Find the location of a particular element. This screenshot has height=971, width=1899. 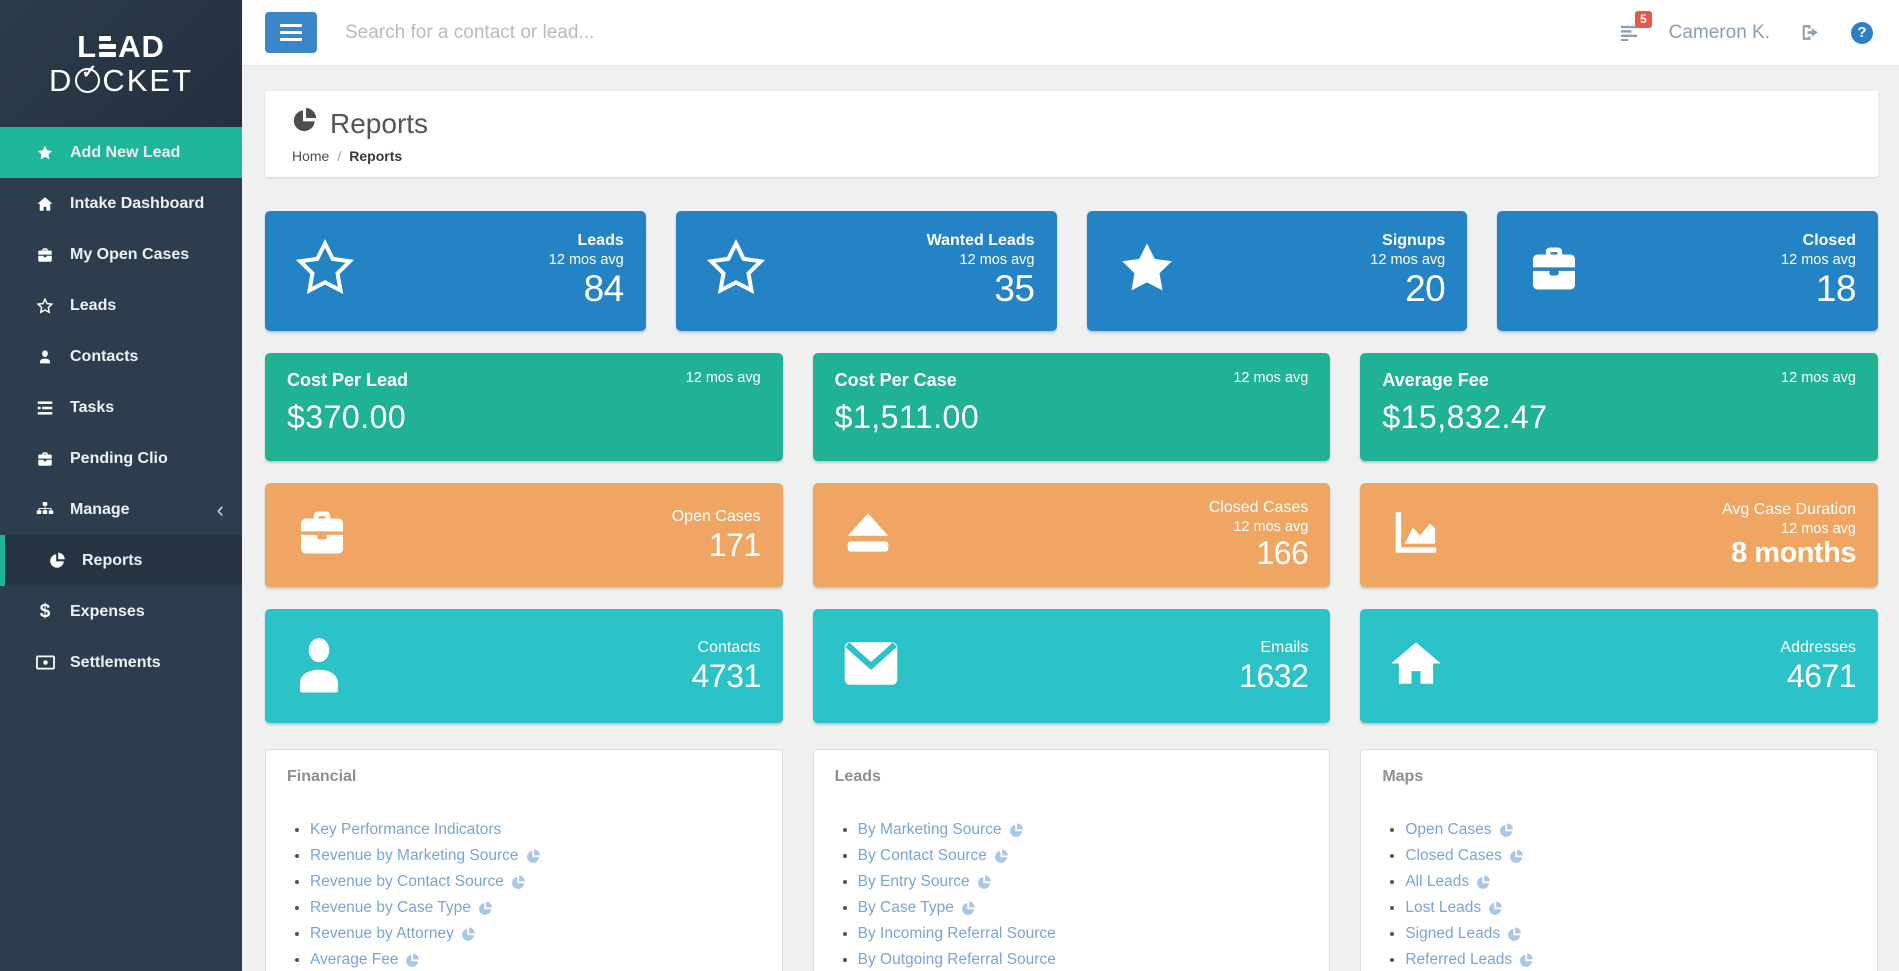

stat-card-wanted-leads: Wanted Leads 12 mos avg 35 is located at coordinates (866, 271).